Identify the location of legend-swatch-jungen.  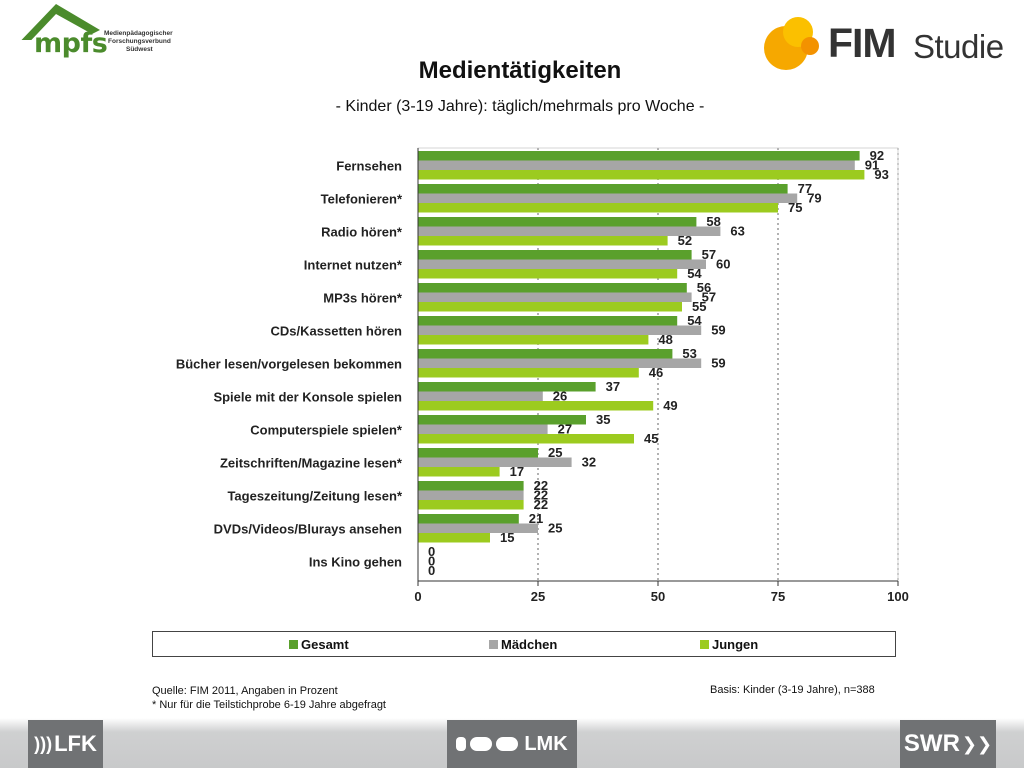
(704, 644).